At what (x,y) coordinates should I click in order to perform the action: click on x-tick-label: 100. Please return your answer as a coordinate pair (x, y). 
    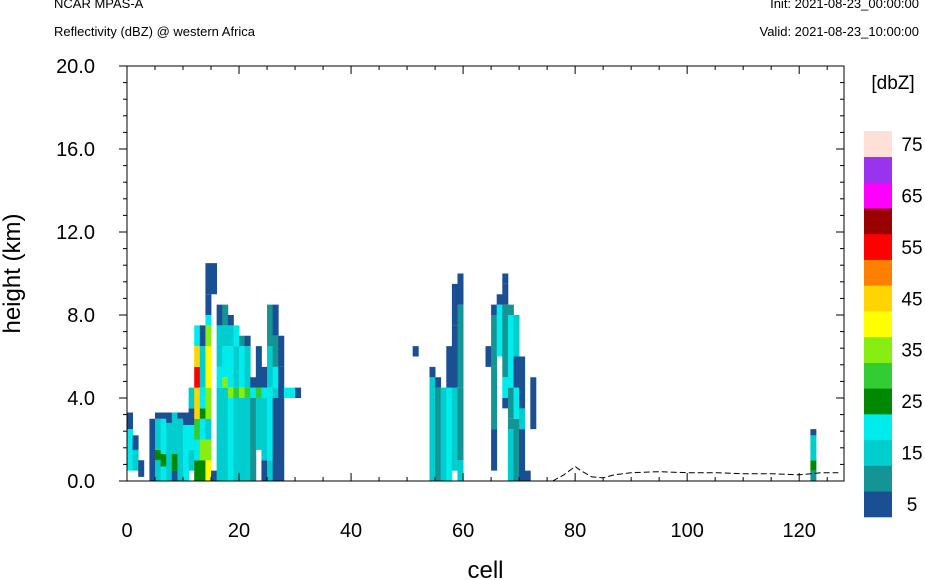
    Looking at the image, I should click on (686, 531).